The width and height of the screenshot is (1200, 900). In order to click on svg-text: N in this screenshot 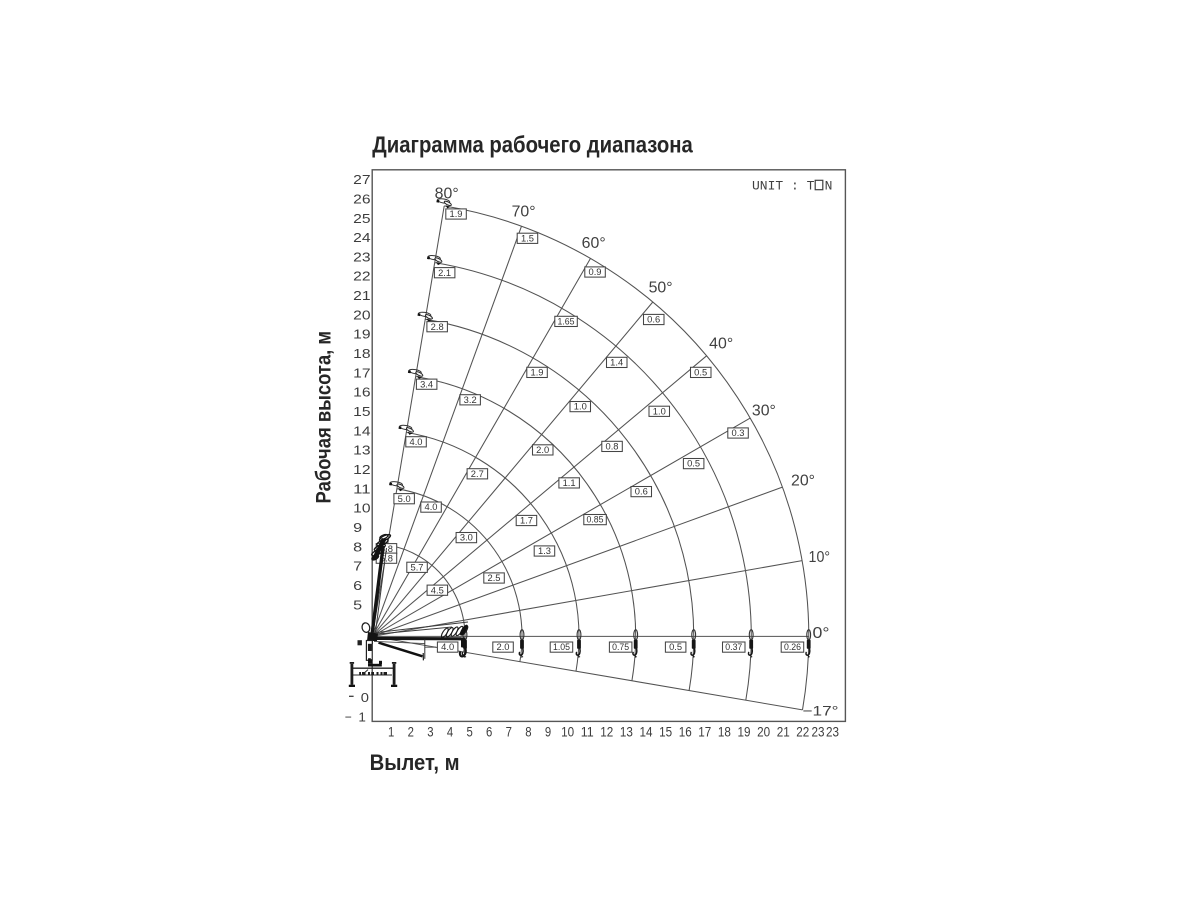, I will do `click(829, 186)`.